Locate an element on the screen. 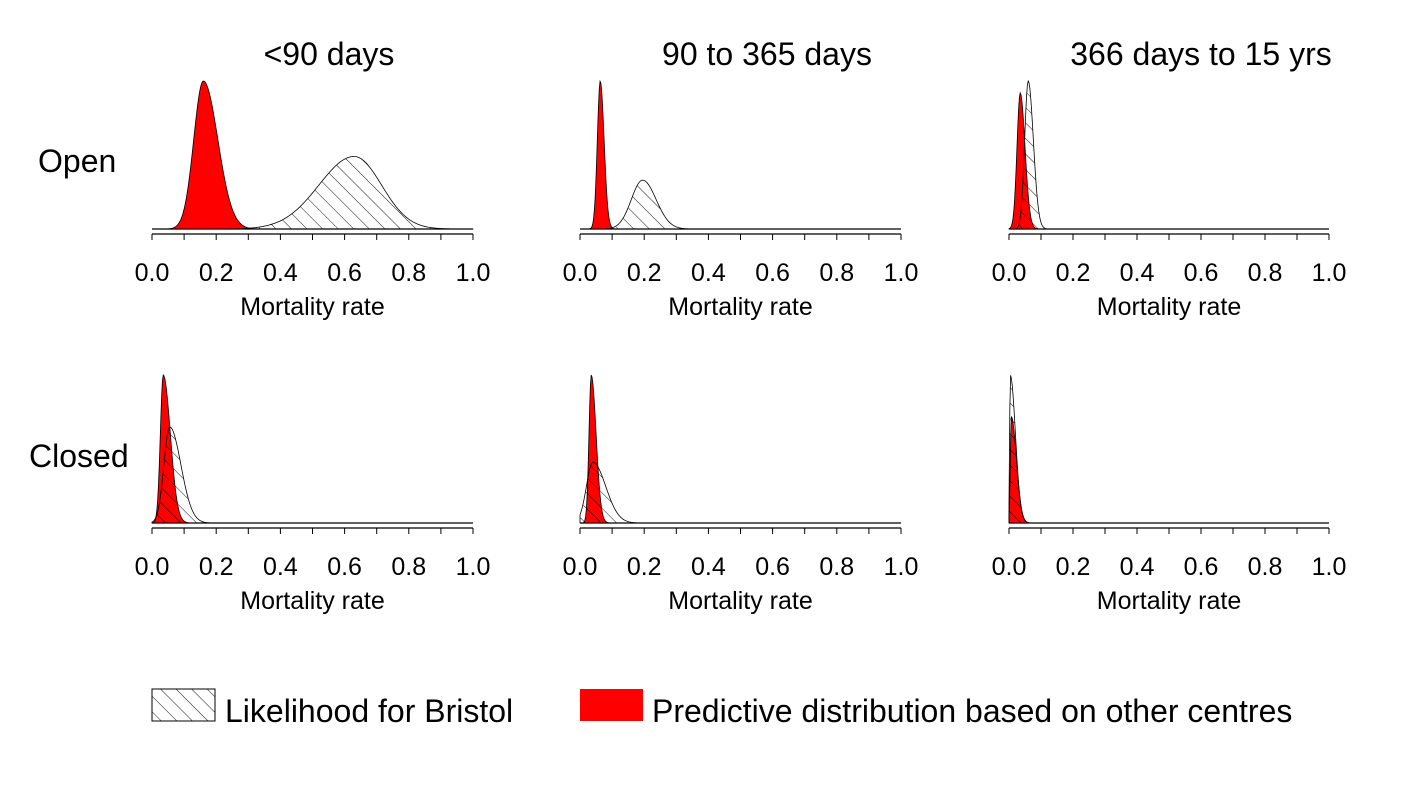 Image resolution: width=1402 pixels, height=806 pixels. row-label-open: Open is located at coordinates (77, 161).